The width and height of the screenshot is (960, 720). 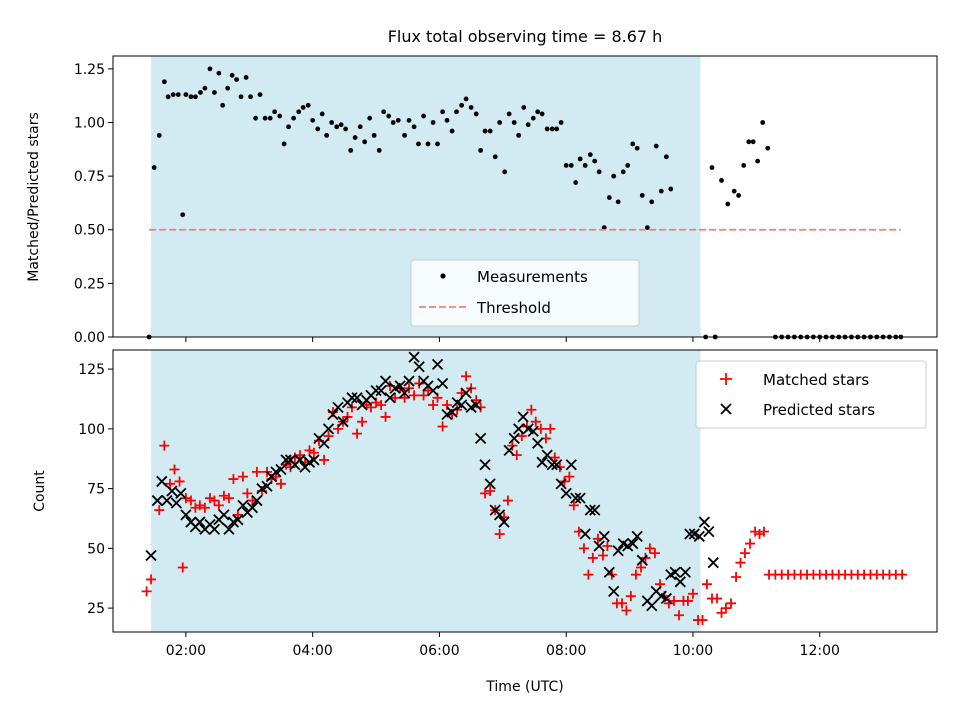 What do you see at coordinates (186, 651) in the screenshot?
I see `x-tick-label: 02:00` at bounding box center [186, 651].